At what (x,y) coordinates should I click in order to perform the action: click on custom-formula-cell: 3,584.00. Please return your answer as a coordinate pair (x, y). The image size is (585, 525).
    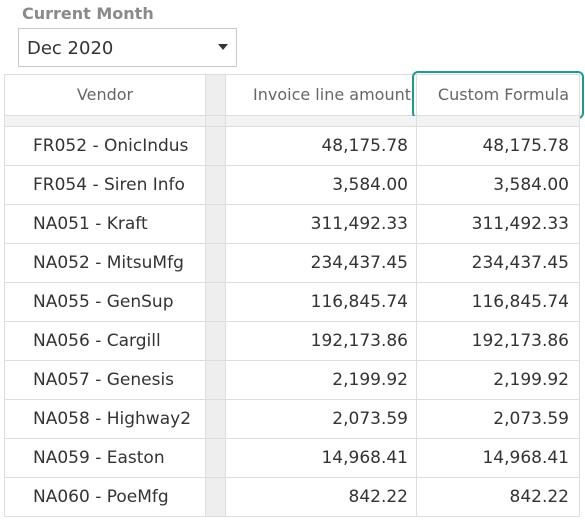
    Looking at the image, I should click on (498, 185).